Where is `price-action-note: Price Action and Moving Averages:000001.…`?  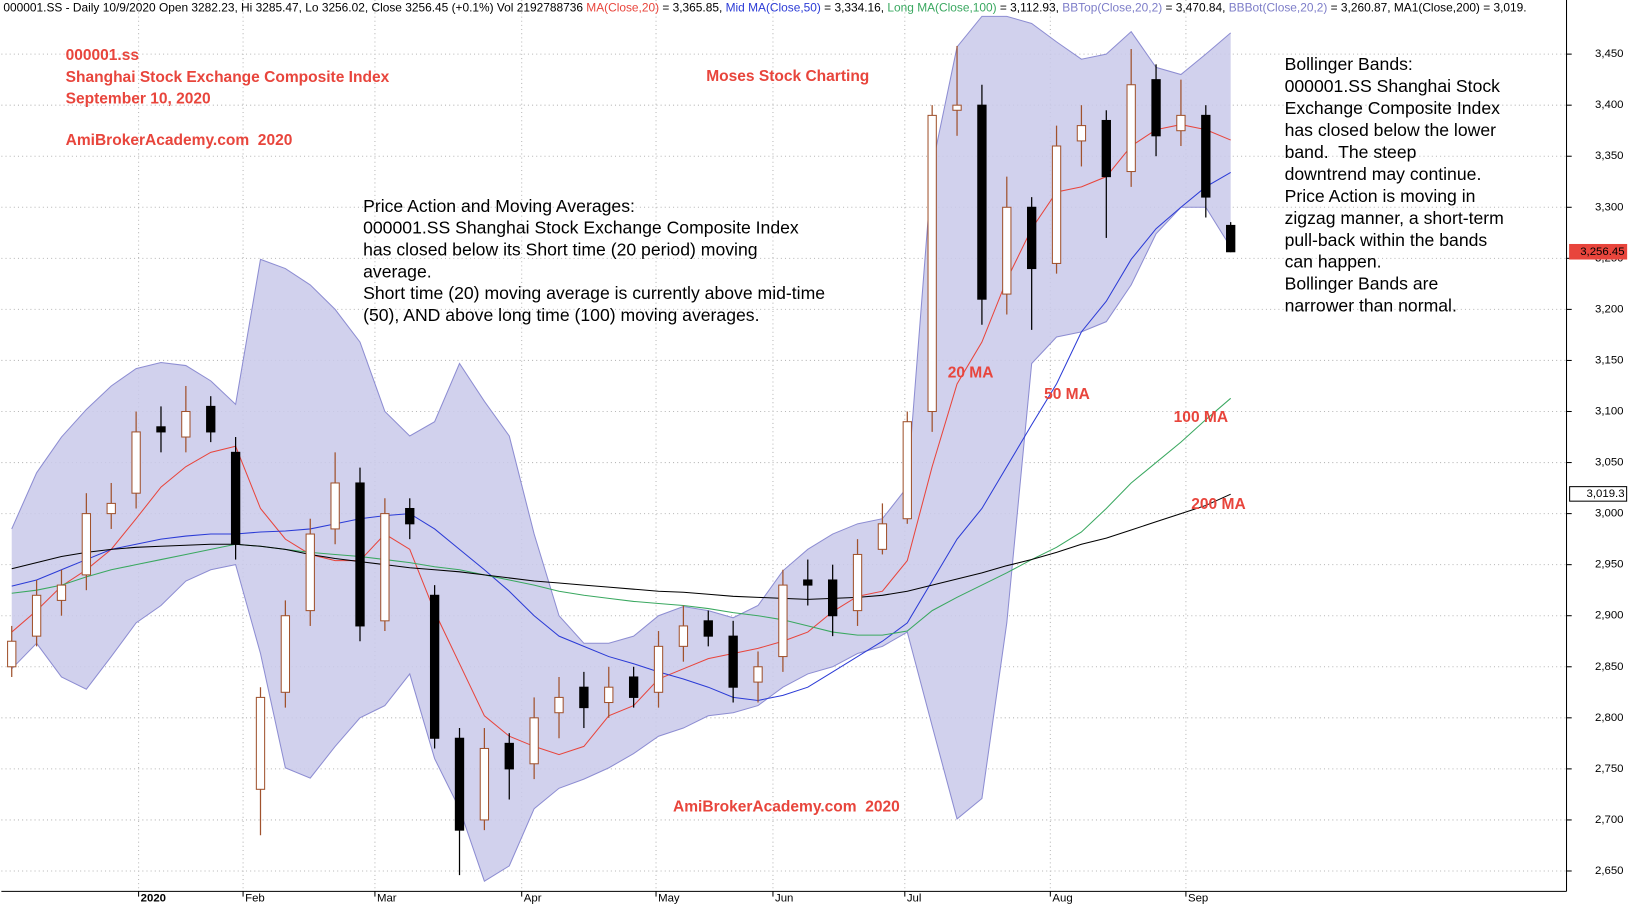 price-action-note: Price Action and Moving Averages:000001.… is located at coordinates (594, 260).